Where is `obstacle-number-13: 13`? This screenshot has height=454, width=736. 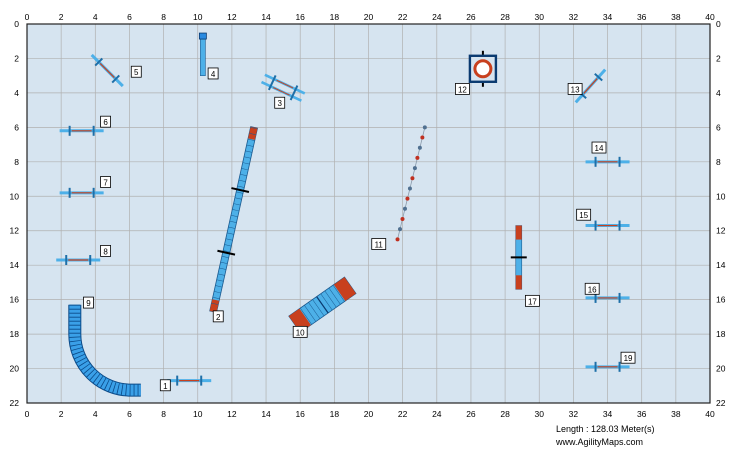
obstacle-number-13: 13 is located at coordinates (575, 89).